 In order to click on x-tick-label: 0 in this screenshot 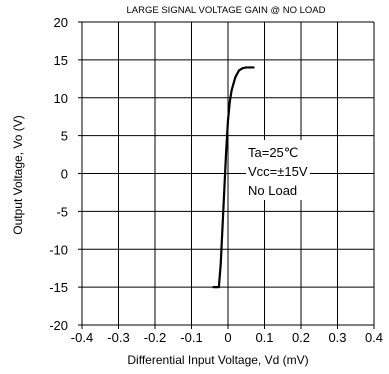, I will do `click(227, 337)`.